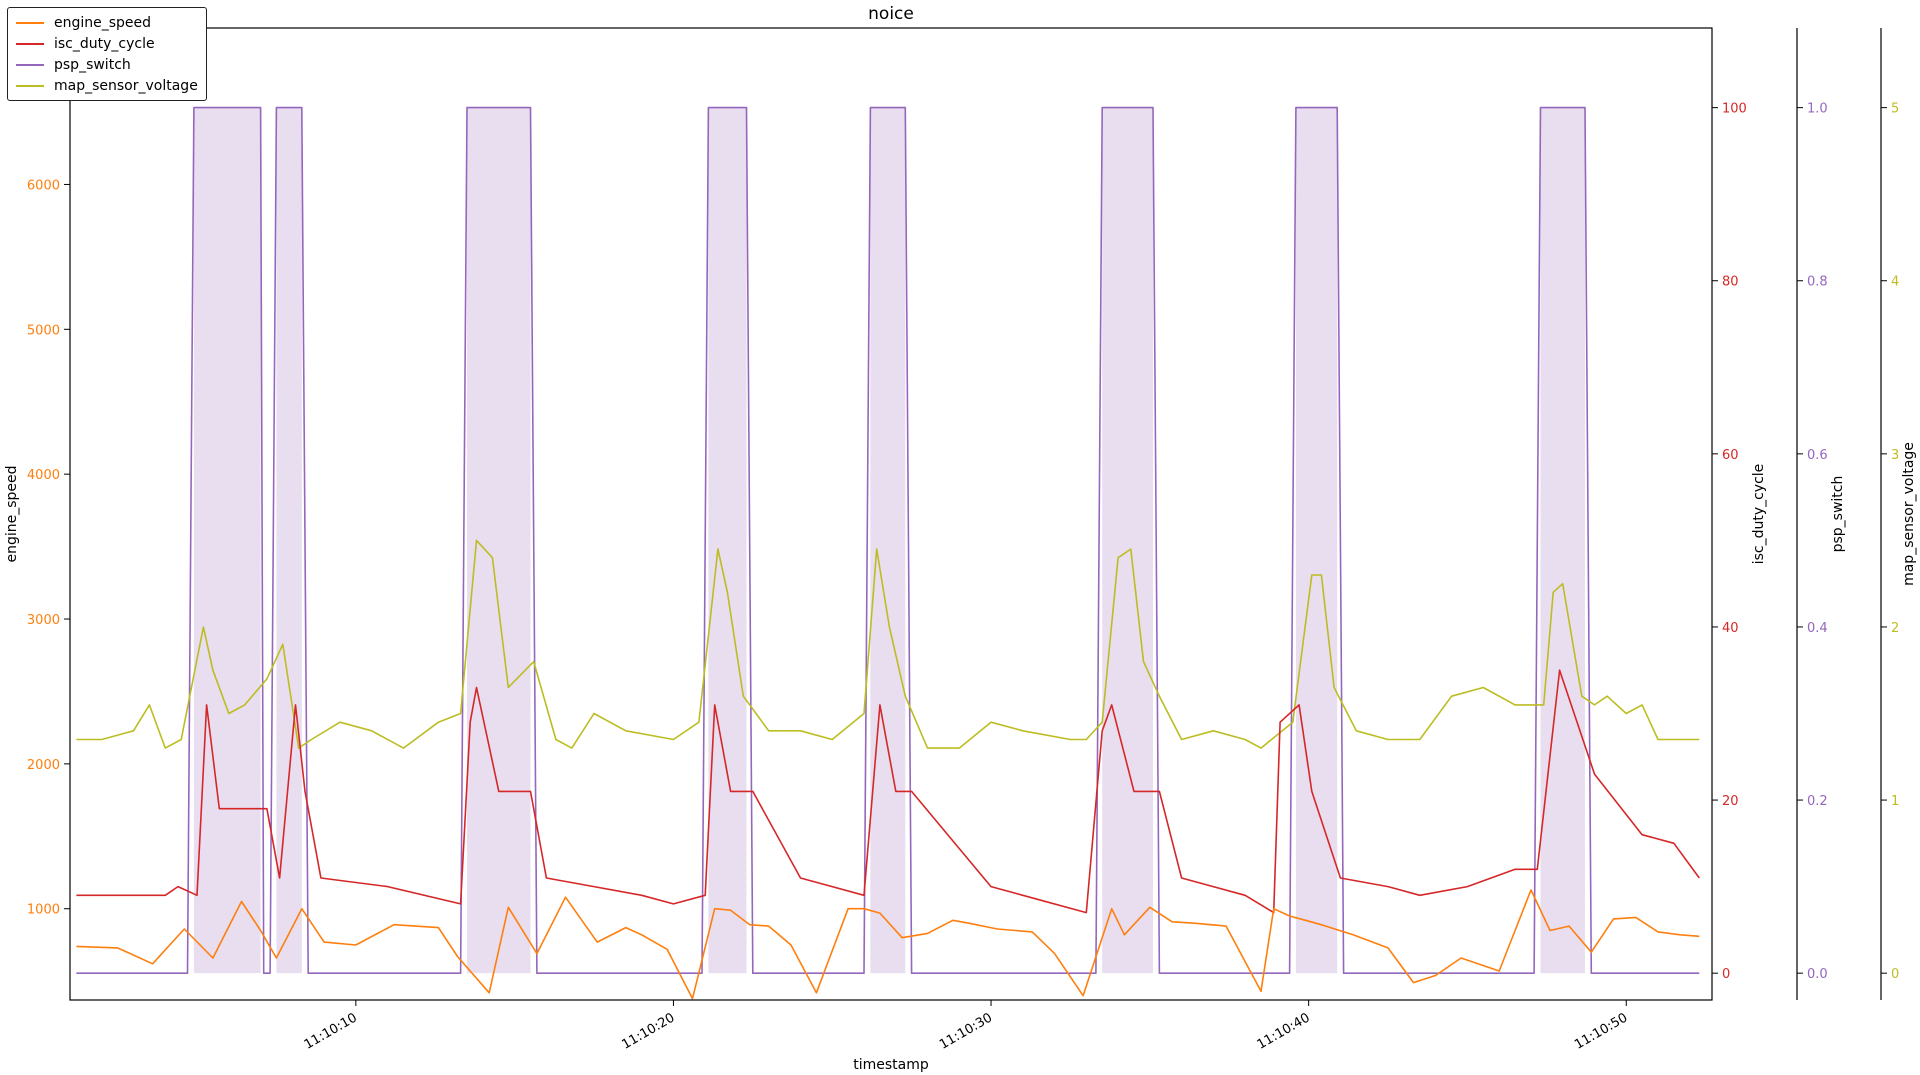 The height and width of the screenshot is (1075, 1920). Describe the element at coordinates (92, 64) in the screenshot. I see `legend-label: psp_switch` at that location.